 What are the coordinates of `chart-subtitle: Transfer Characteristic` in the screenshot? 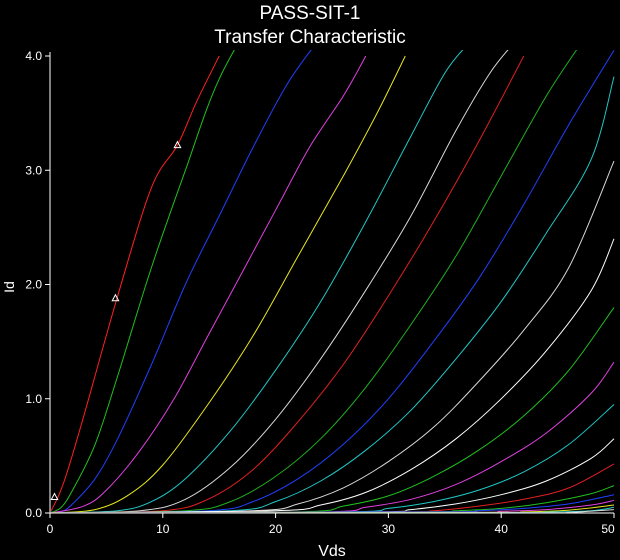 It's located at (310, 37).